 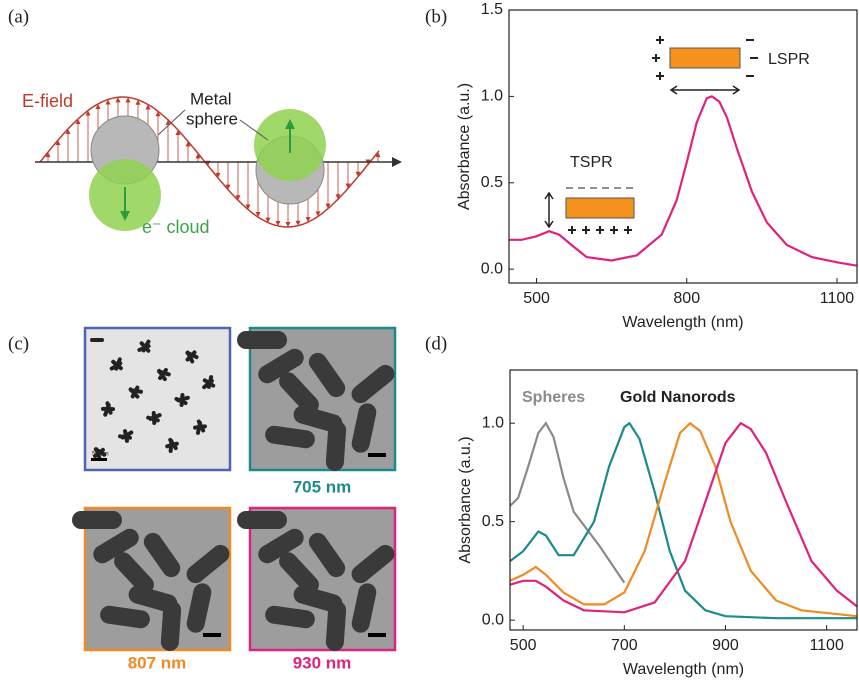 I want to click on x-axis-label: Wavelength (nm), so click(x=682, y=322).